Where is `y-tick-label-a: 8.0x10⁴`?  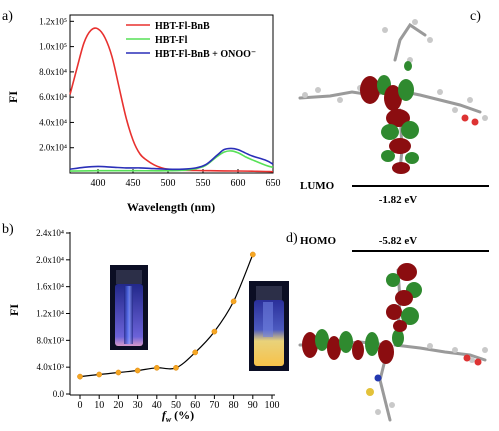 y-tick-label-a: 8.0x10⁴ is located at coordinates (53, 72).